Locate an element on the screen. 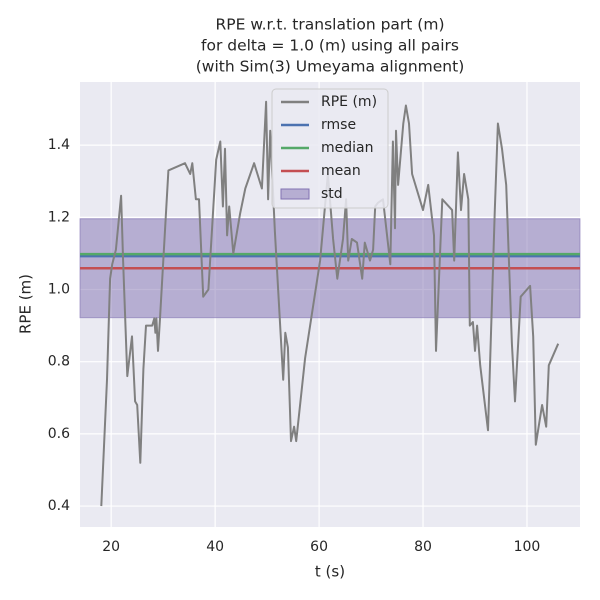  chart-title: (with Sim(3) Umeyama alignment) is located at coordinates (330, 67).